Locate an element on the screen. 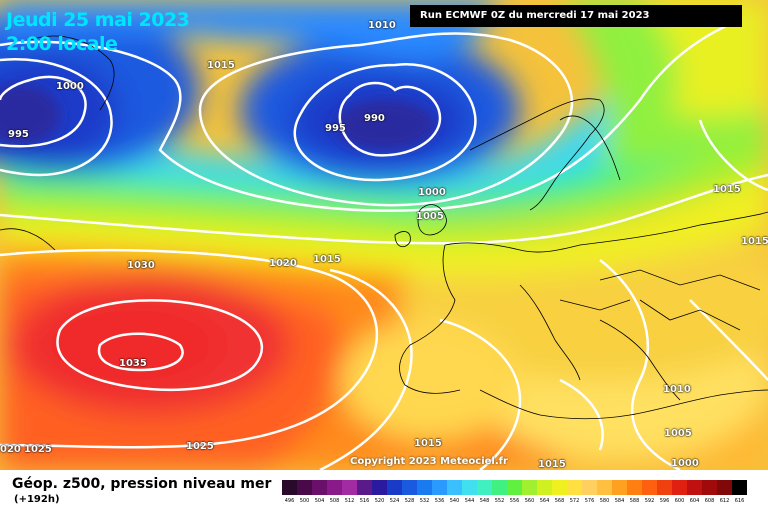 This screenshot has height=512, width=768. legend-tick-label: 608 is located at coordinates (709, 501).